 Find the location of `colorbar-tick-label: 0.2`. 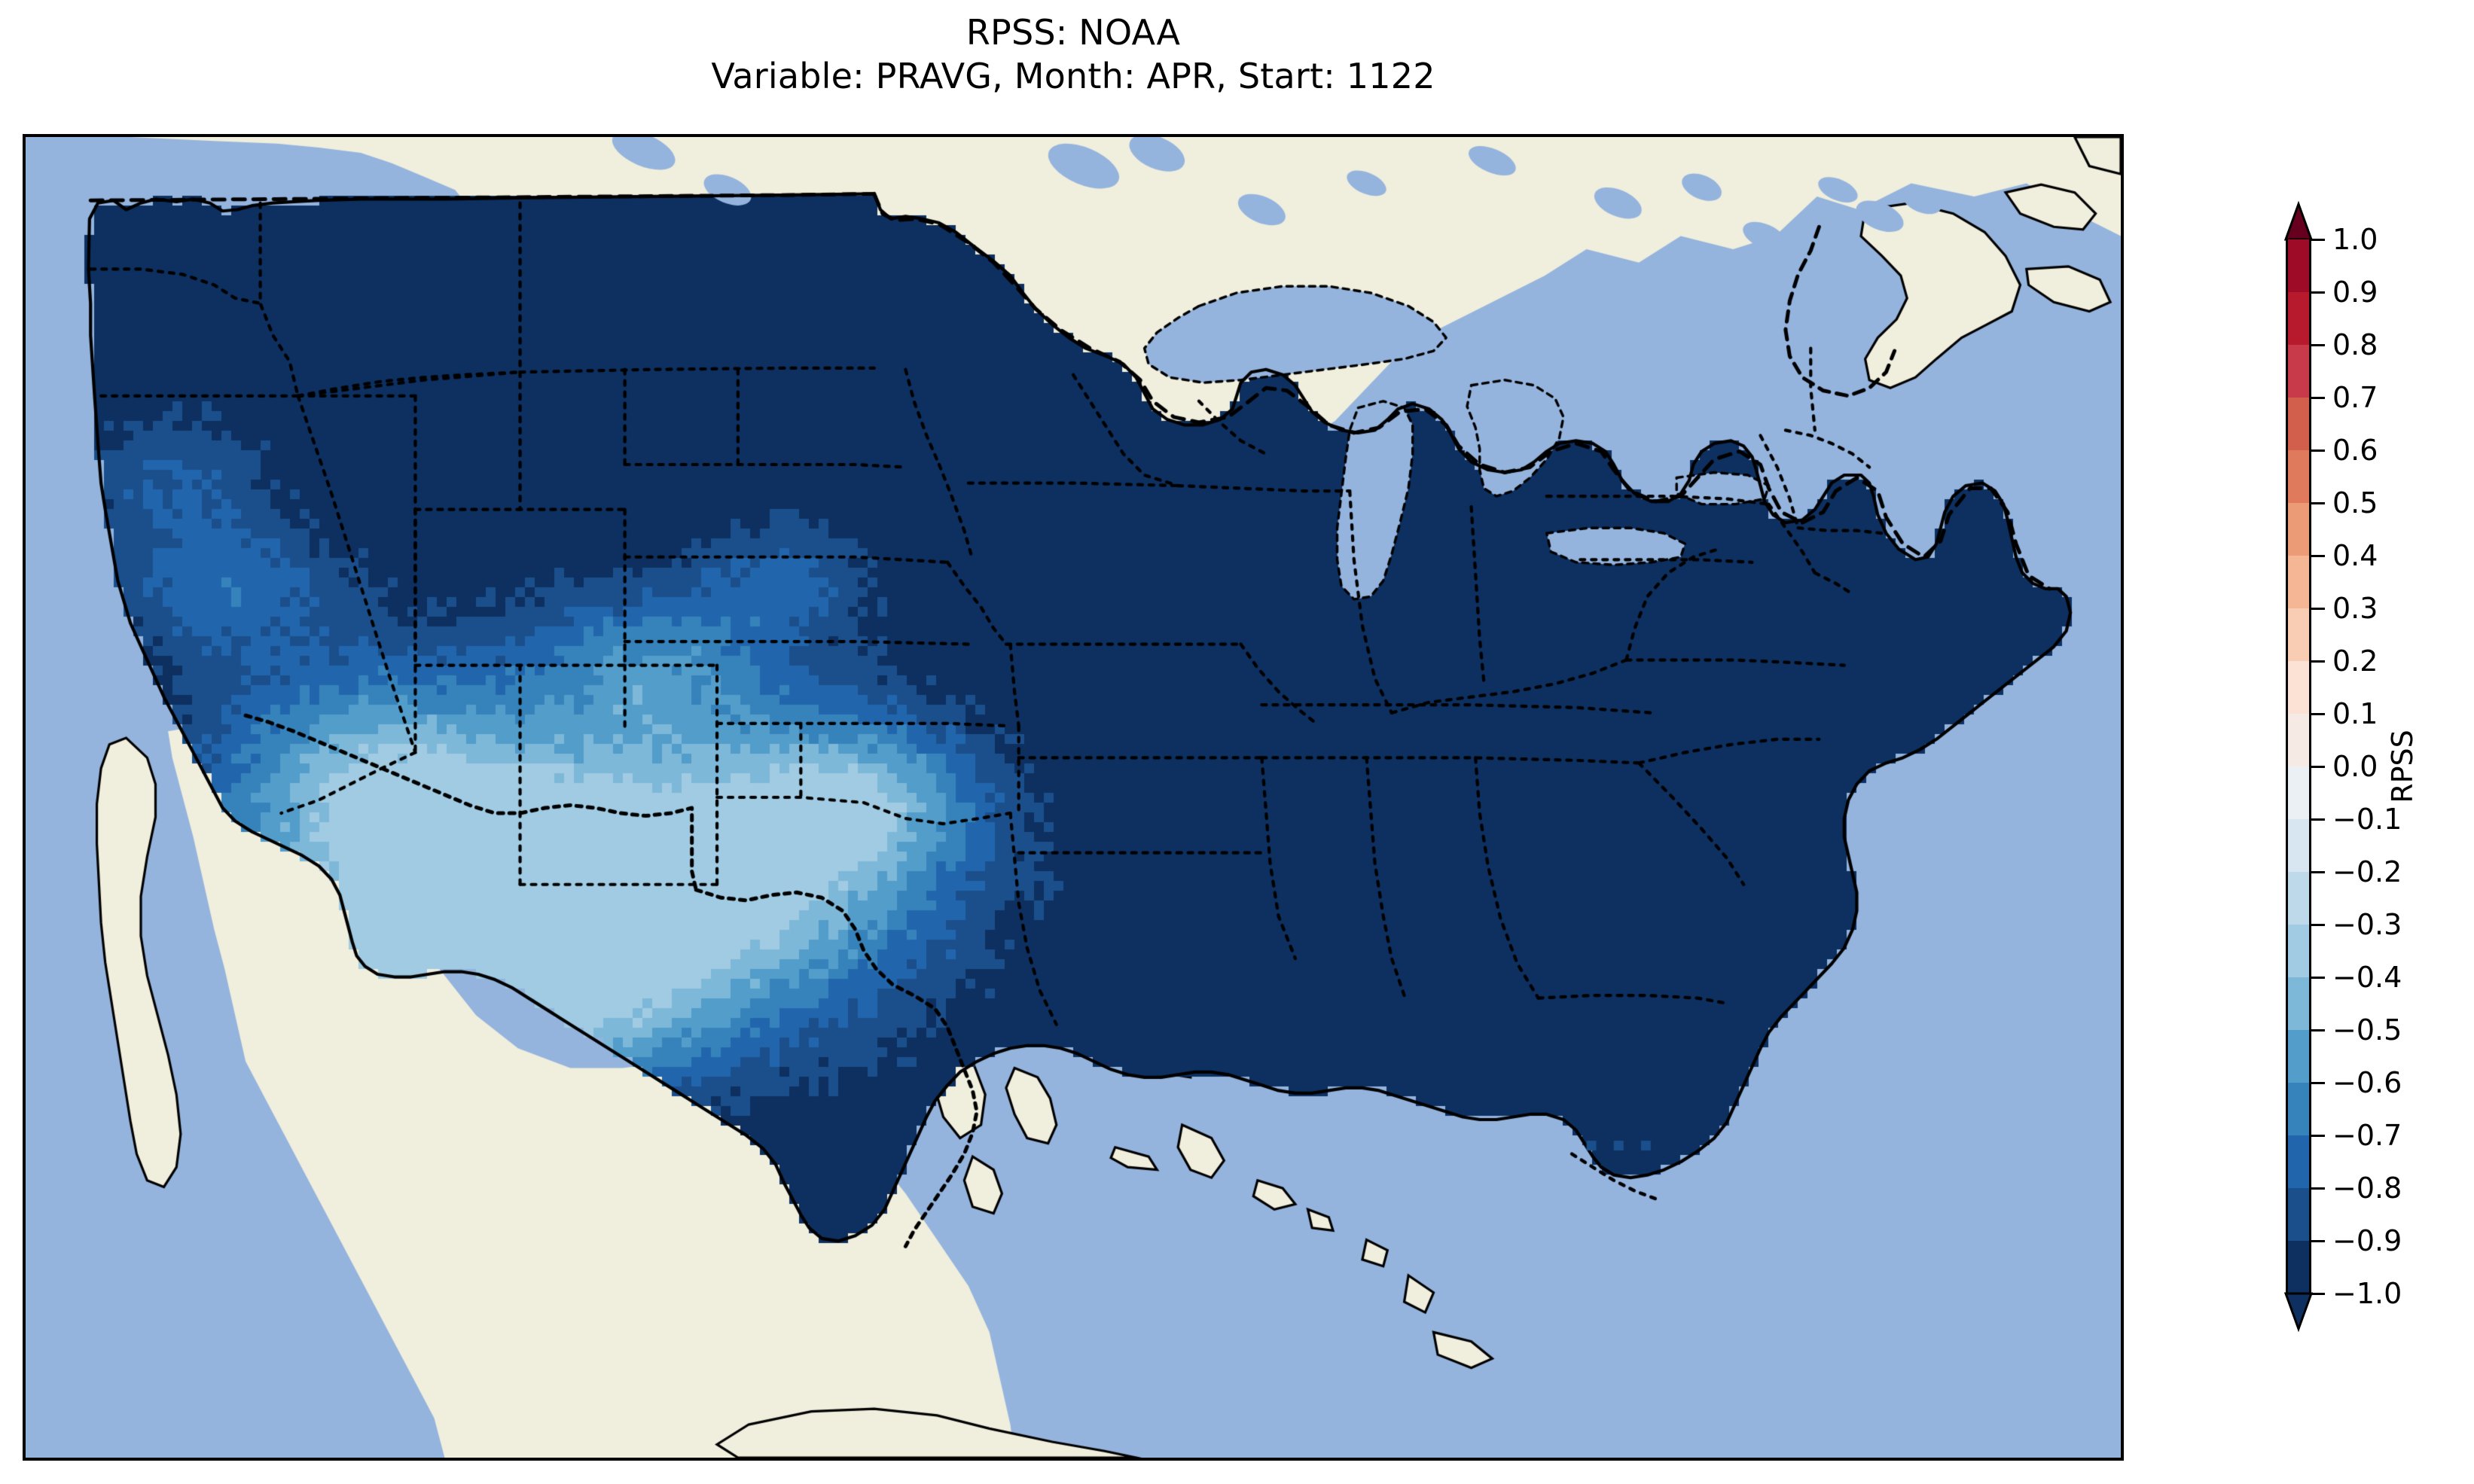

colorbar-tick-label: 0.2 is located at coordinates (2355, 661).